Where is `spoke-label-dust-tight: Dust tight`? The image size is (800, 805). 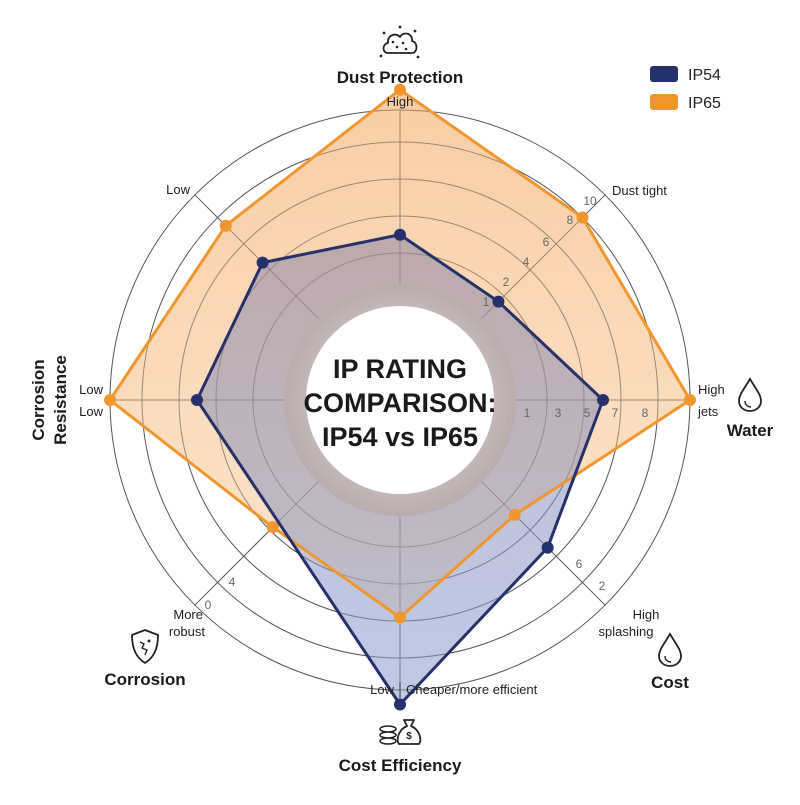
spoke-label-dust-tight: Dust tight is located at coordinates (639, 190).